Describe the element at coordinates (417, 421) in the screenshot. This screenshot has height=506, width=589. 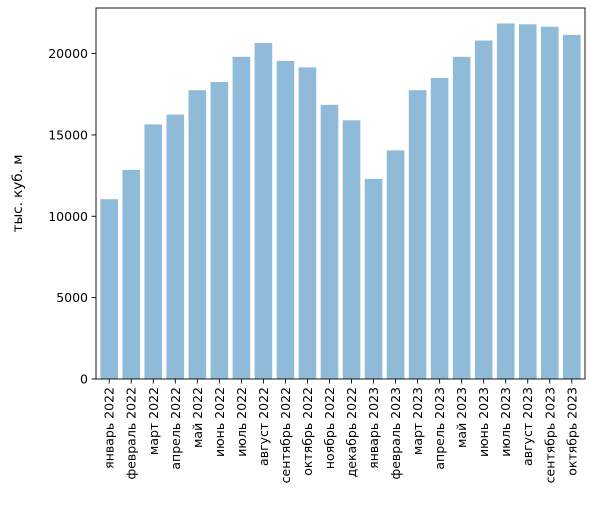
I see `x-tick-label: март 2023` at that location.